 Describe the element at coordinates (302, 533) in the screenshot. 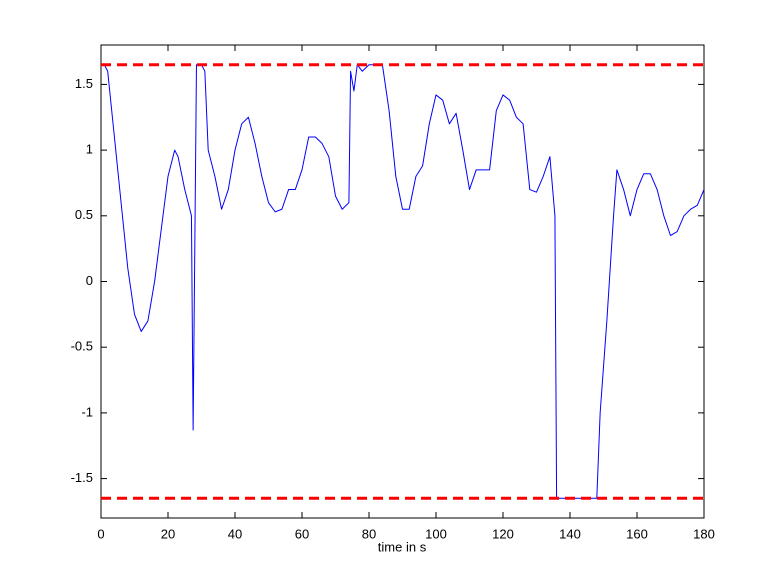

I see `x-tick-label: 60` at that location.